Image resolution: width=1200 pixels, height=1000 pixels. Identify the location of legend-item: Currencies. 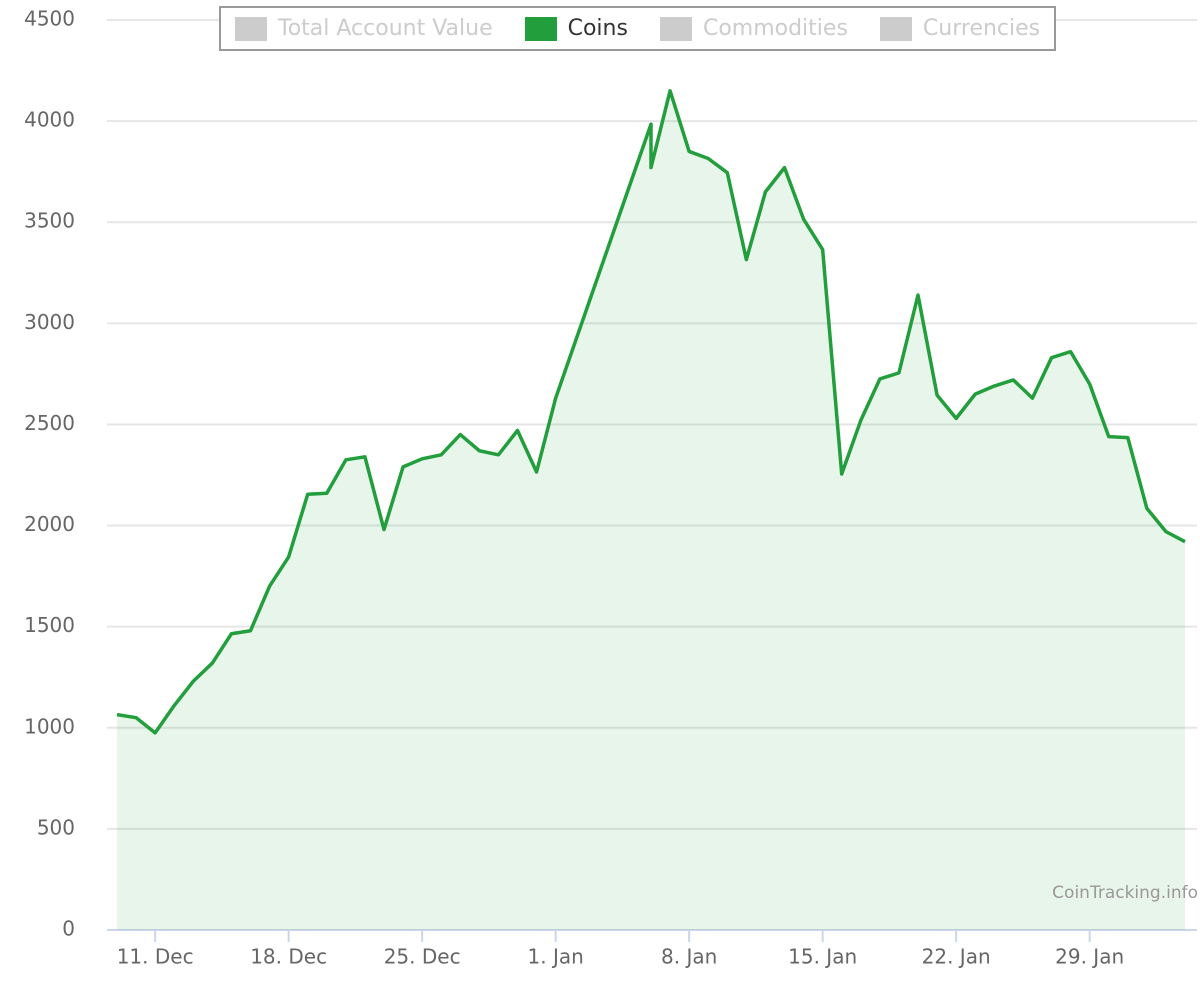
(960, 28).